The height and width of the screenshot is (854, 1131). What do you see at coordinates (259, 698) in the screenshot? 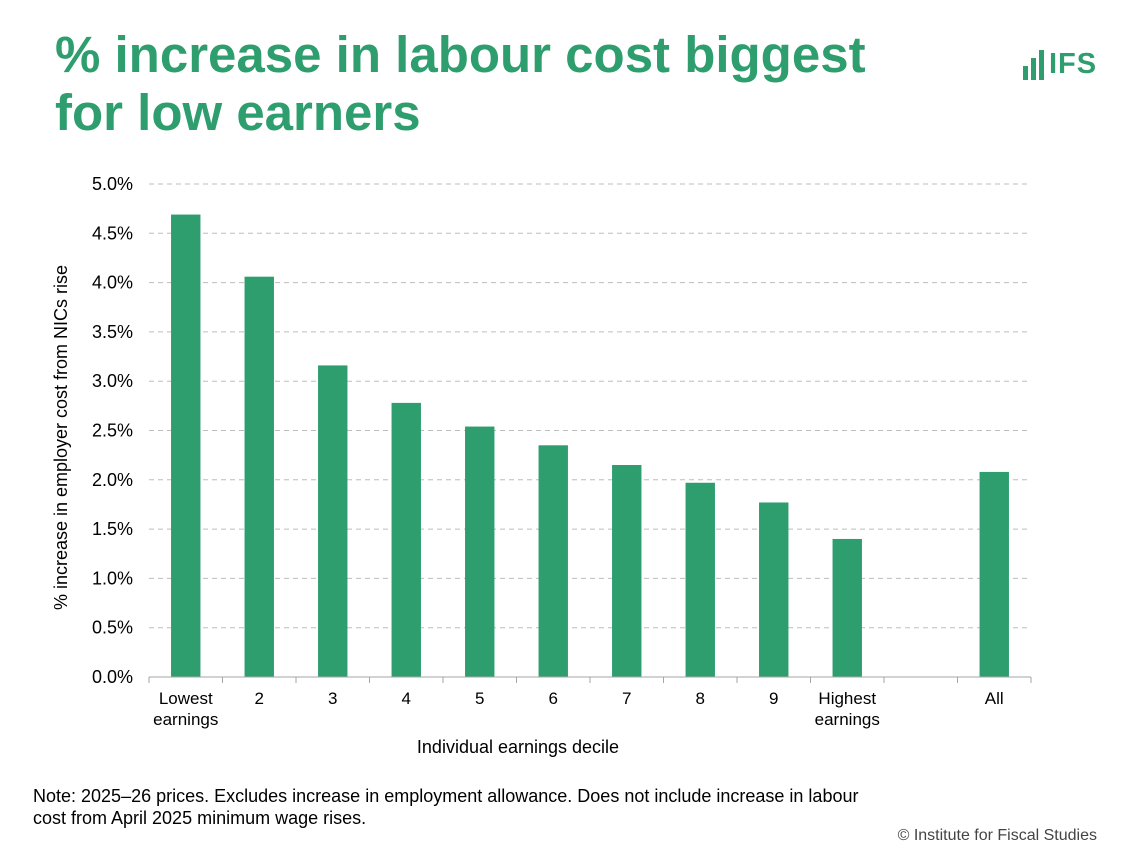
I see `x-category-label: 2` at bounding box center [259, 698].